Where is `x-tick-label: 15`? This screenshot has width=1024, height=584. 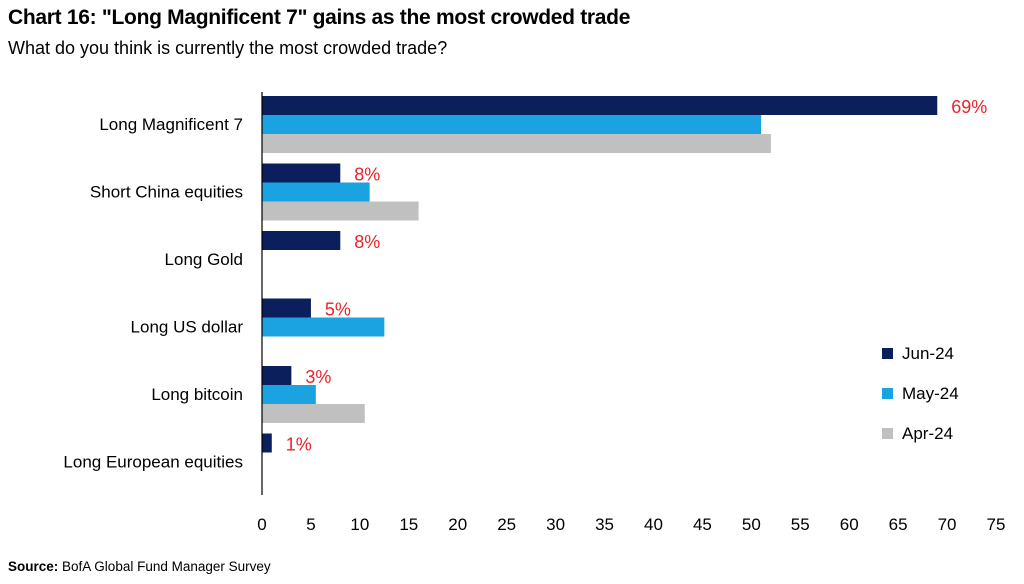 x-tick-label: 15 is located at coordinates (408, 524).